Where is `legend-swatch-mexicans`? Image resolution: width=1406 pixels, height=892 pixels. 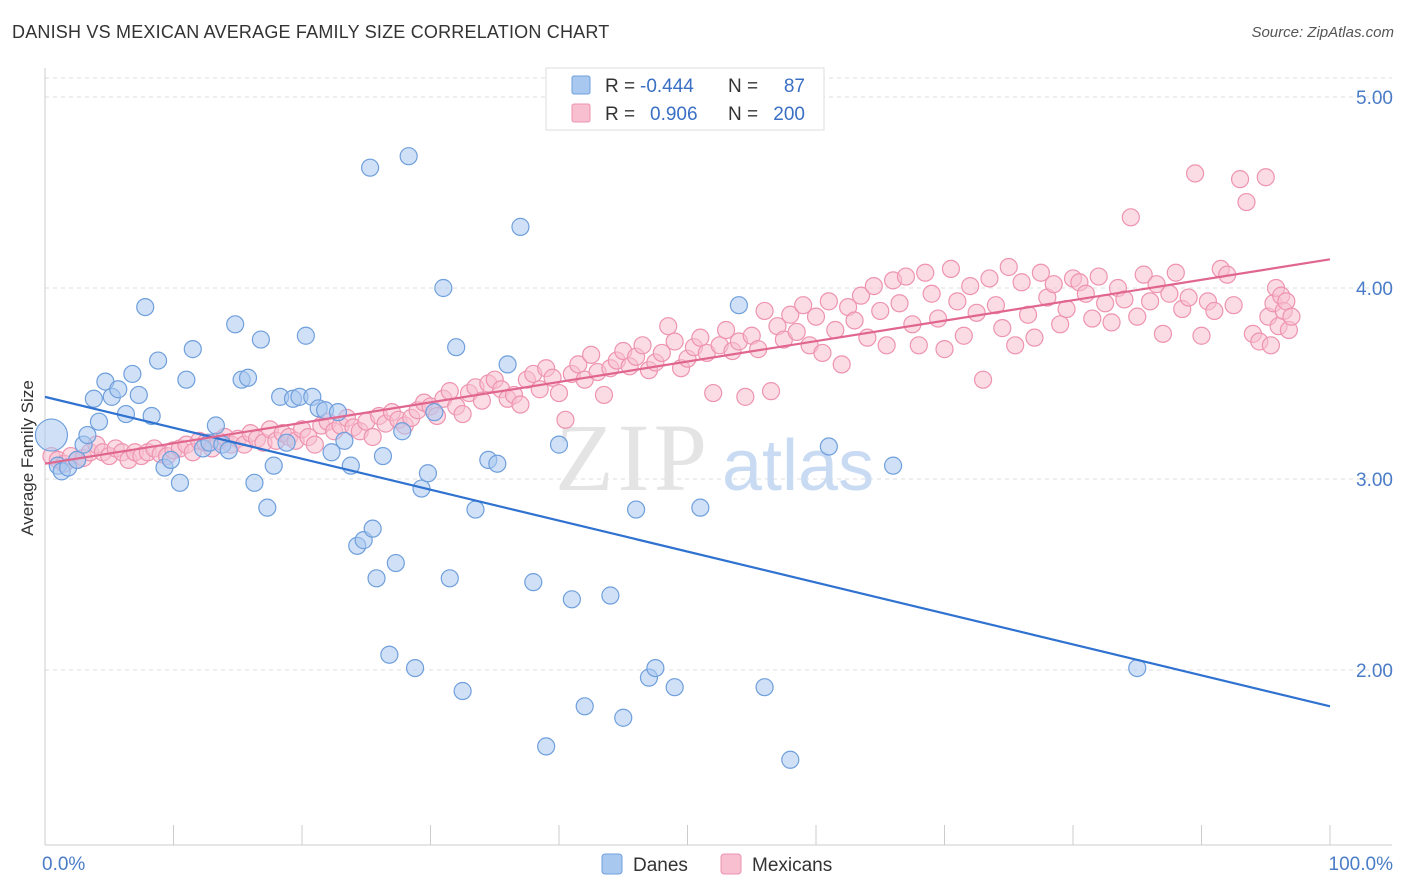
legend-swatch-mexicans is located at coordinates (581, 113).